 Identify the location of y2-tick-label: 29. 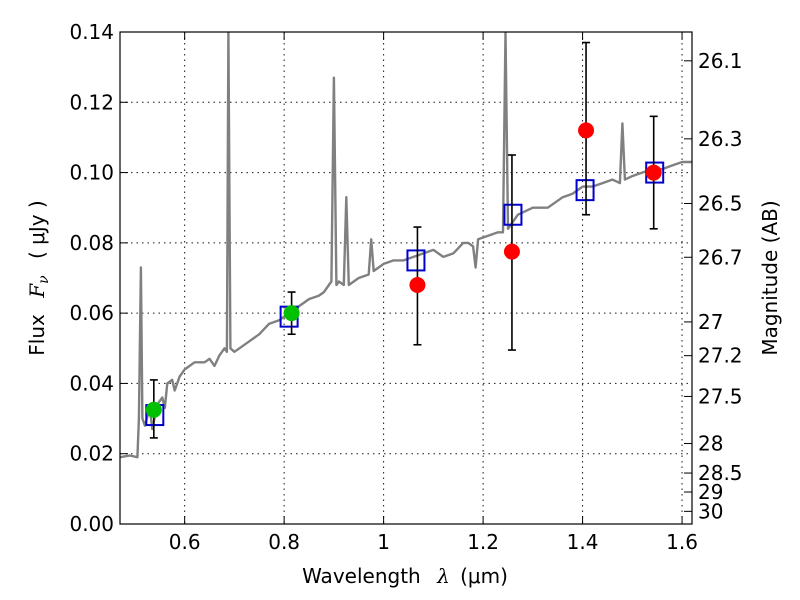
(710, 492).